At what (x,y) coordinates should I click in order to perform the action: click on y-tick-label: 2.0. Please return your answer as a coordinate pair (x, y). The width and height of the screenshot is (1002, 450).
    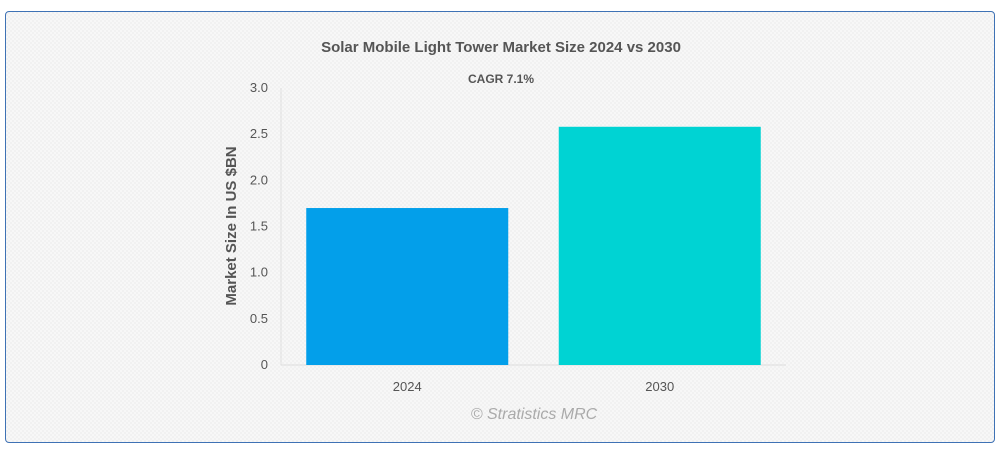
    Looking at the image, I should click on (259, 179).